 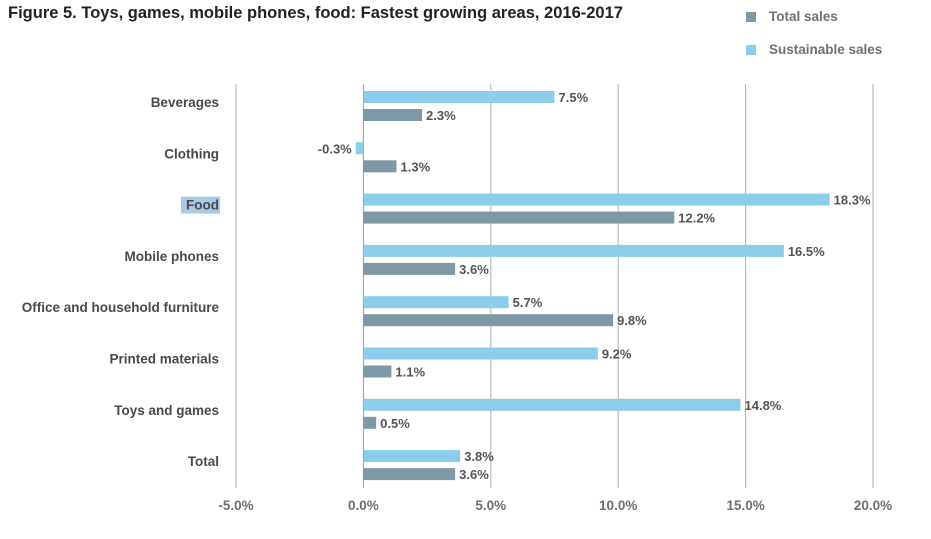 I want to click on data-label-sustainable-sales: 16.5%, so click(x=806, y=251).